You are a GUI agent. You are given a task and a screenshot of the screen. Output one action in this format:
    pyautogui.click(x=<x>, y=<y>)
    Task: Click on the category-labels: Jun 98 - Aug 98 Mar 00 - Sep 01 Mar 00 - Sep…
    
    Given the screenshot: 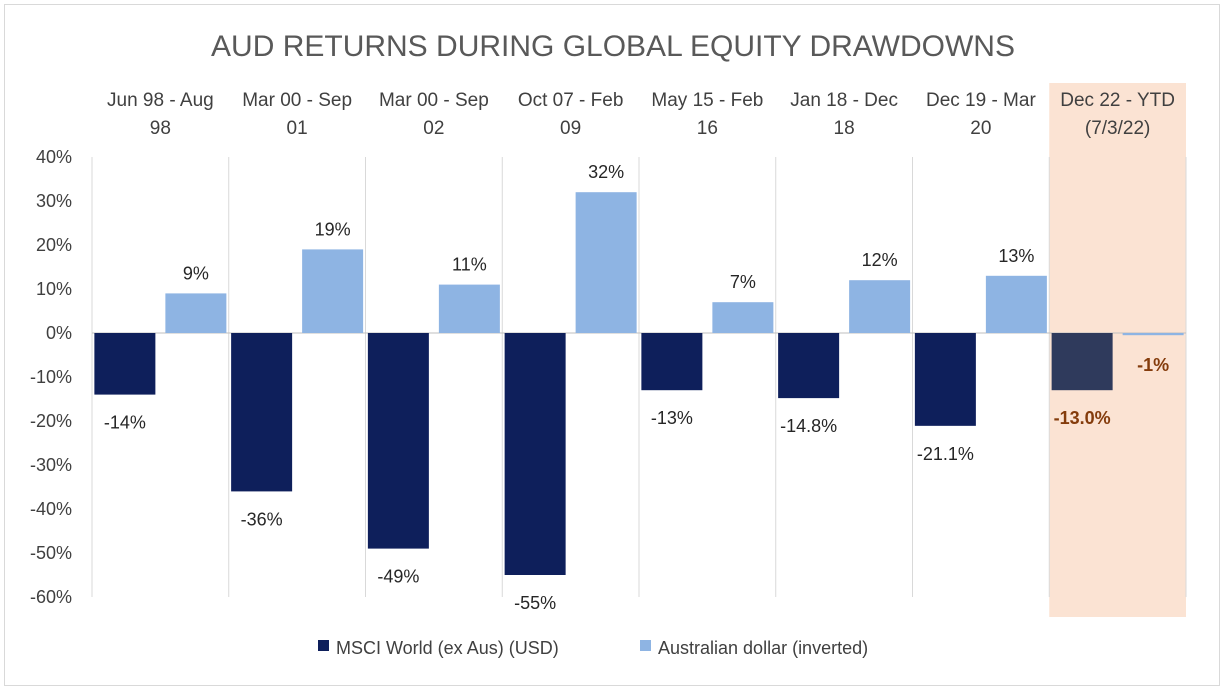 What is the action you would take?
    pyautogui.click(x=641, y=114)
    